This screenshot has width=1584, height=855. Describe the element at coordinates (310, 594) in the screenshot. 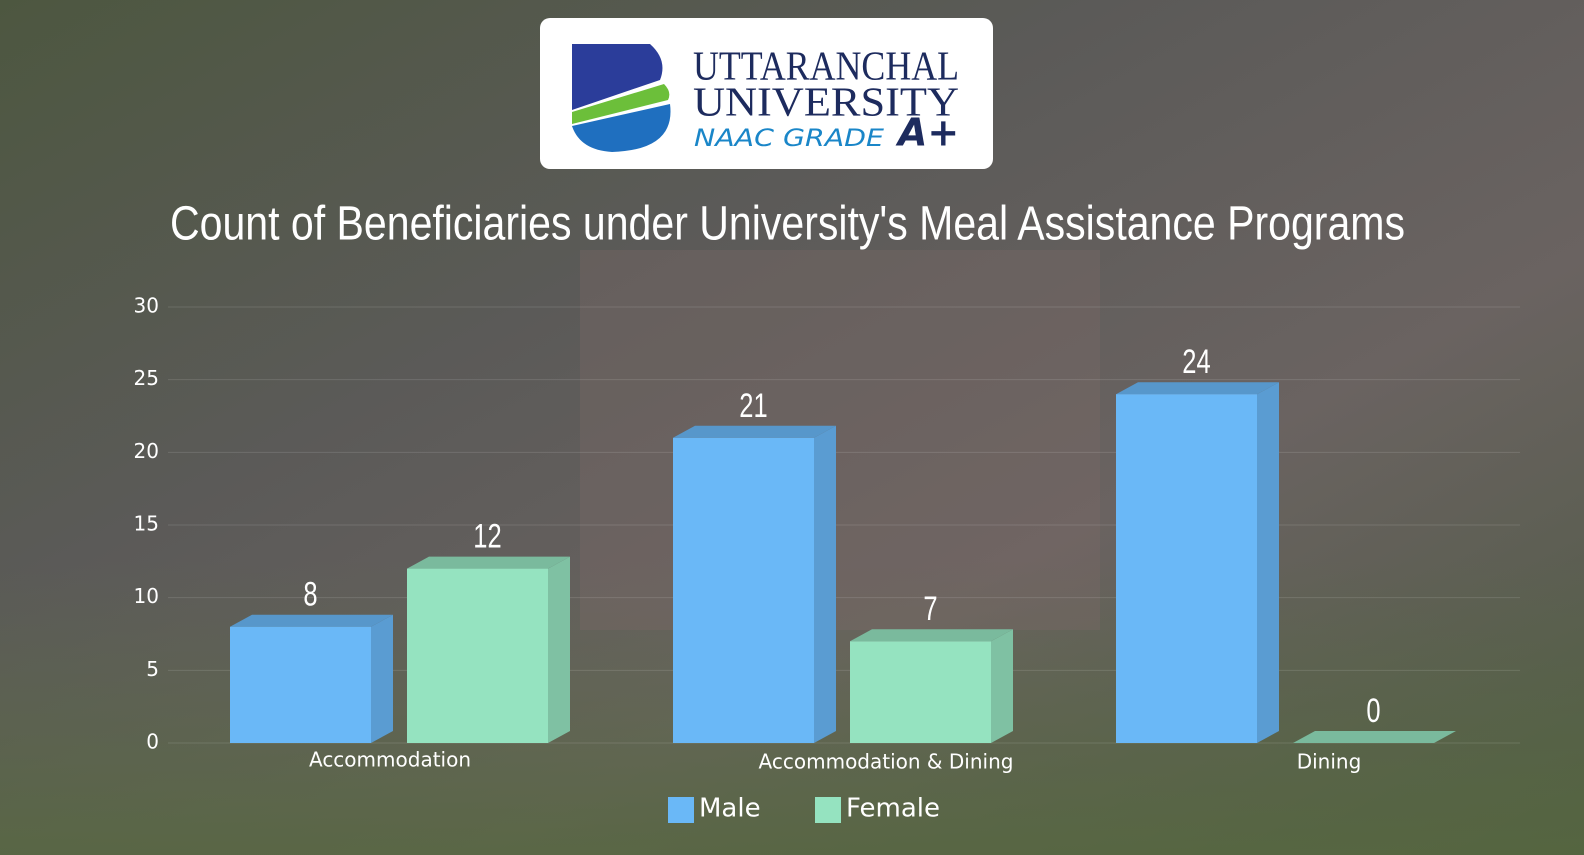

I see `data-label: 8` at that location.